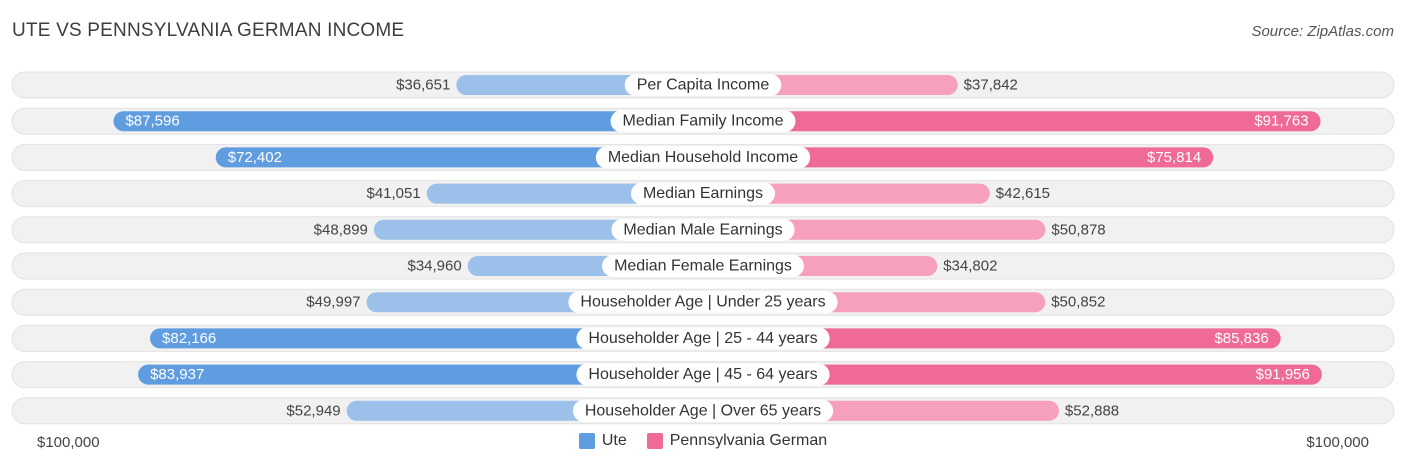 Image resolution: width=1406 pixels, height=467 pixels. I want to click on value-label-pennsylvania-german: $42,615, so click(1023, 193).